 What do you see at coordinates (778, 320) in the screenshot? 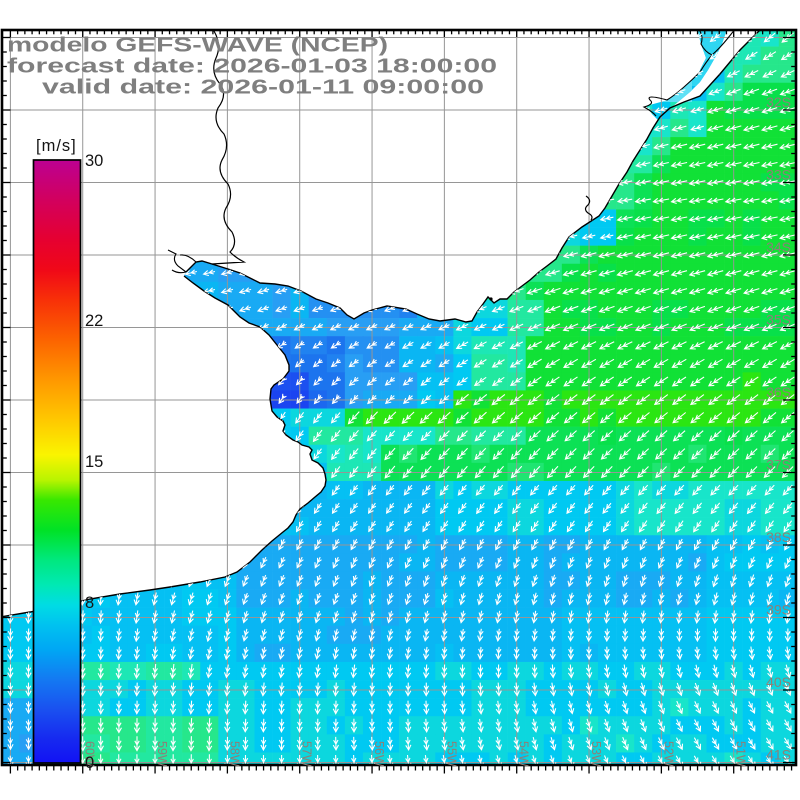
I see `svg-text: 35S` at bounding box center [778, 320].